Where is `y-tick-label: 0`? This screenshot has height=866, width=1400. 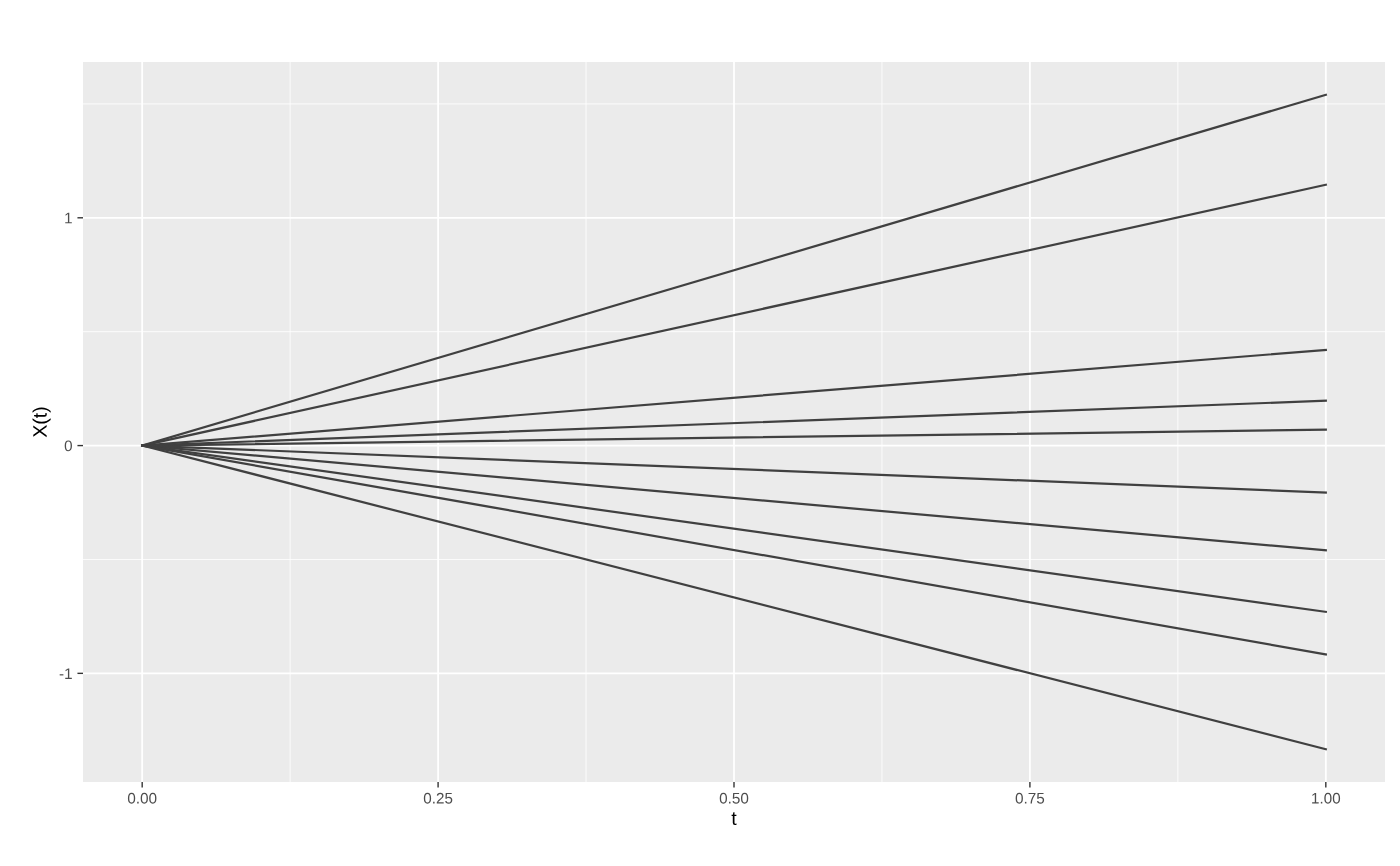 y-tick-label: 0 is located at coordinates (68, 446).